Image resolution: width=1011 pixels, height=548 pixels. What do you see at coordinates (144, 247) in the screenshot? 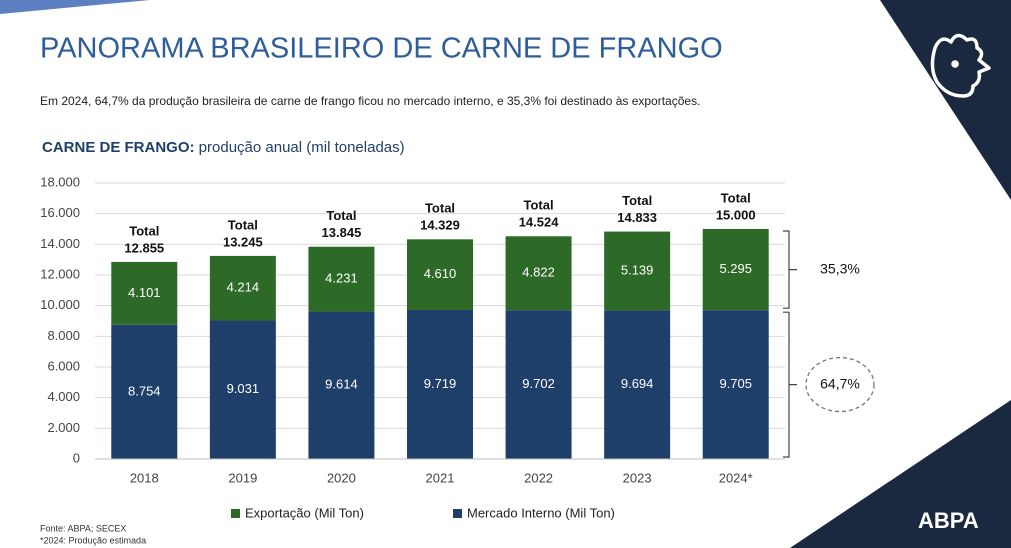
I see `total-value: 12.855` at bounding box center [144, 247].